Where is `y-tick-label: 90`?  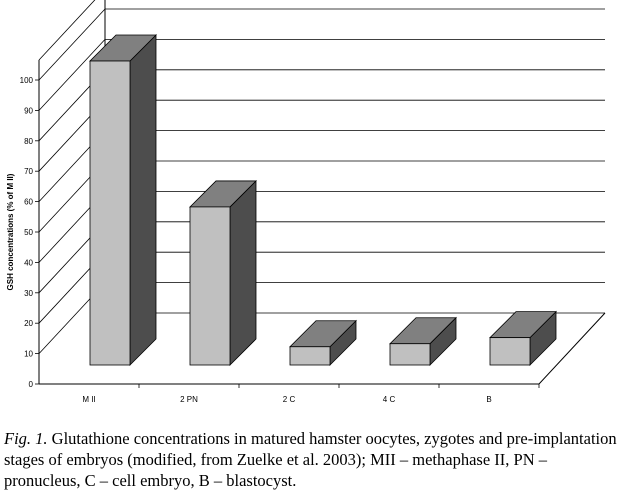 y-tick-label: 90 is located at coordinates (28, 110).